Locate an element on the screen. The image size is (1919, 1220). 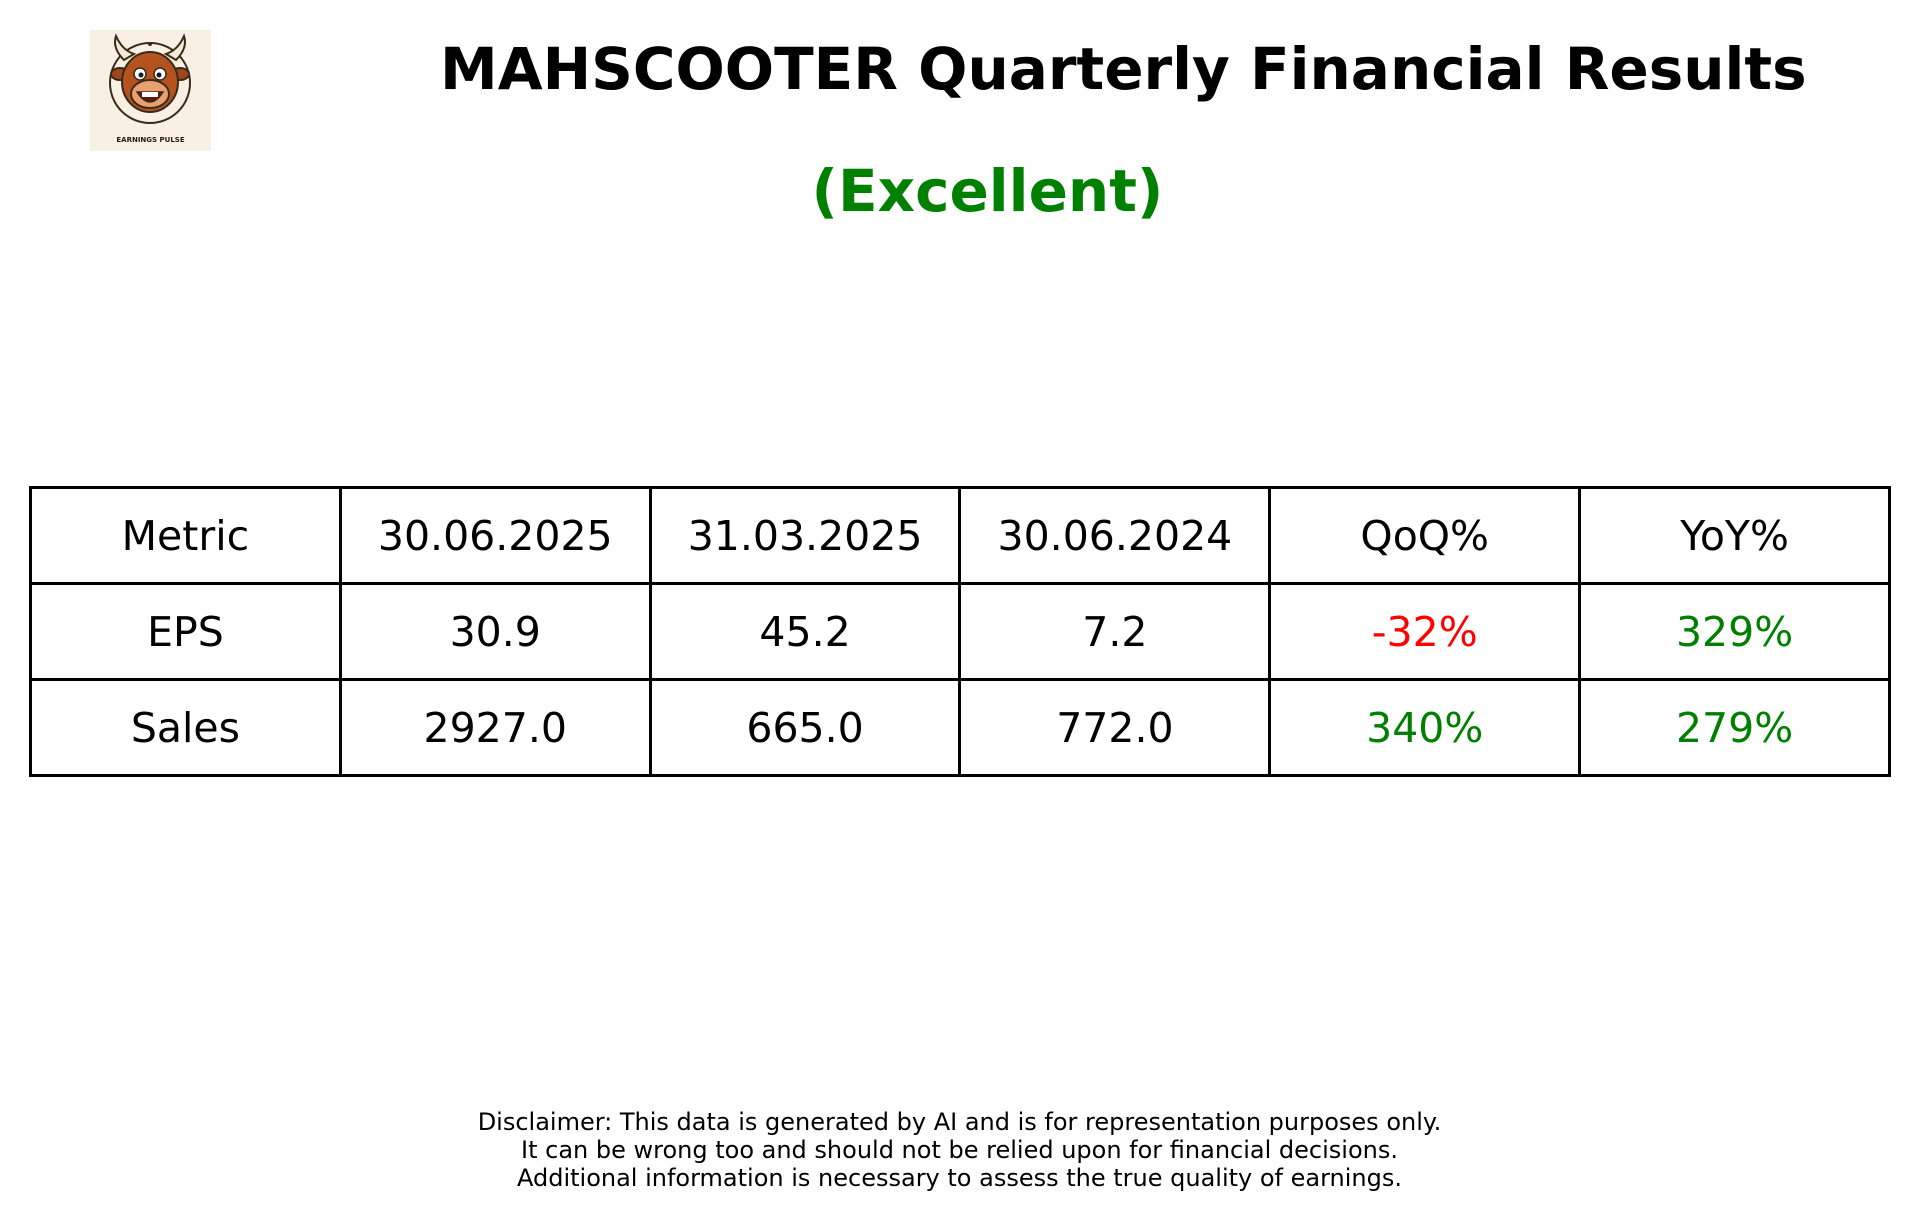
value-cell: 7.2 is located at coordinates (1115, 631).